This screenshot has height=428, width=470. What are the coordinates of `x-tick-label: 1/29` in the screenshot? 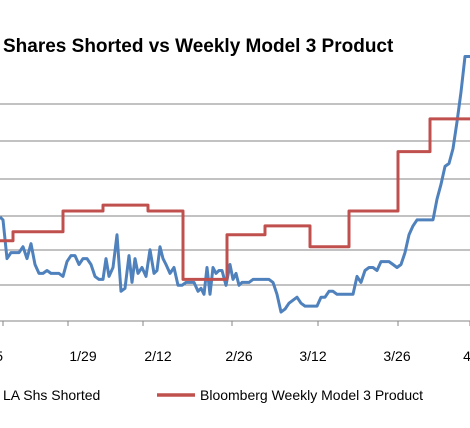 It's located at (82, 356).